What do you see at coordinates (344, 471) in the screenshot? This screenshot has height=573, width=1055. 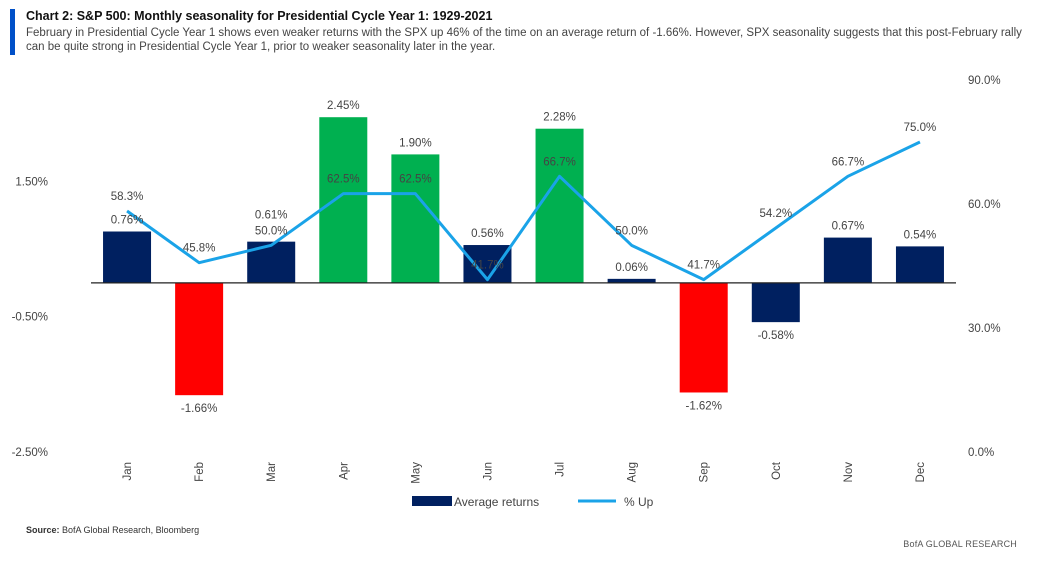 I see `x-tick-label: Apr` at bounding box center [344, 471].